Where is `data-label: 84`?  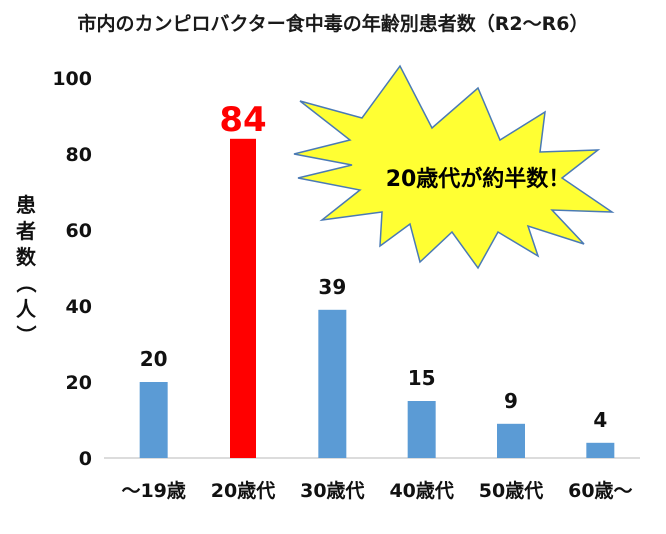
data-label: 84 is located at coordinates (242, 120).